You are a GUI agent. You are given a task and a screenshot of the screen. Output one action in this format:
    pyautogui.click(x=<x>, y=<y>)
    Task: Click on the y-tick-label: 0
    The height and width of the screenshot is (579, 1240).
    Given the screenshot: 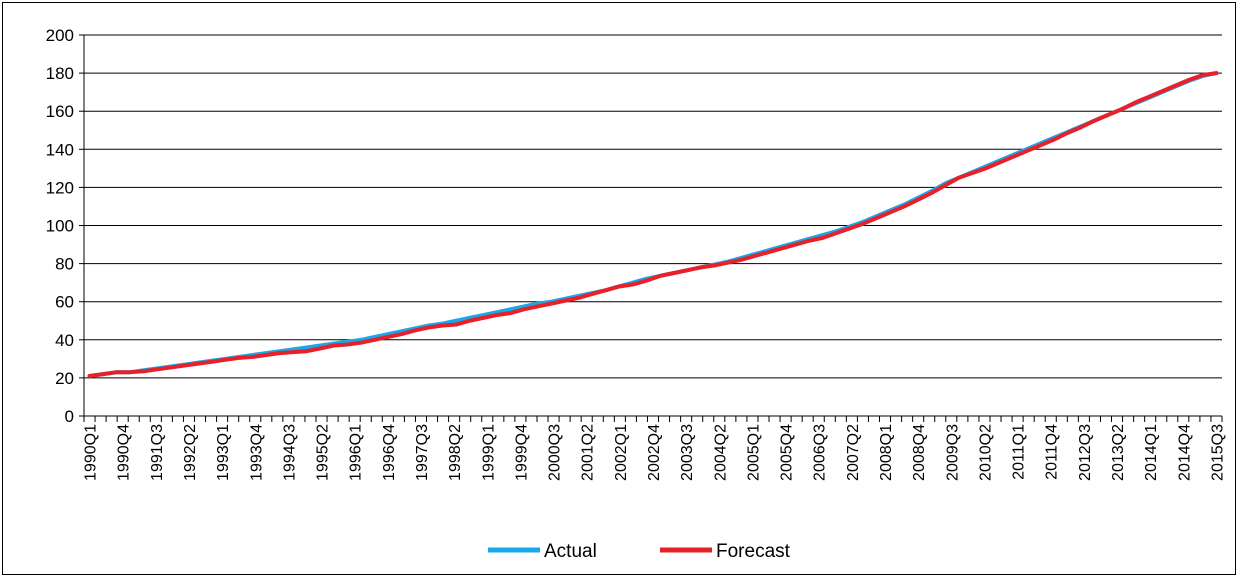 What is the action you would take?
    pyautogui.click(x=69, y=416)
    